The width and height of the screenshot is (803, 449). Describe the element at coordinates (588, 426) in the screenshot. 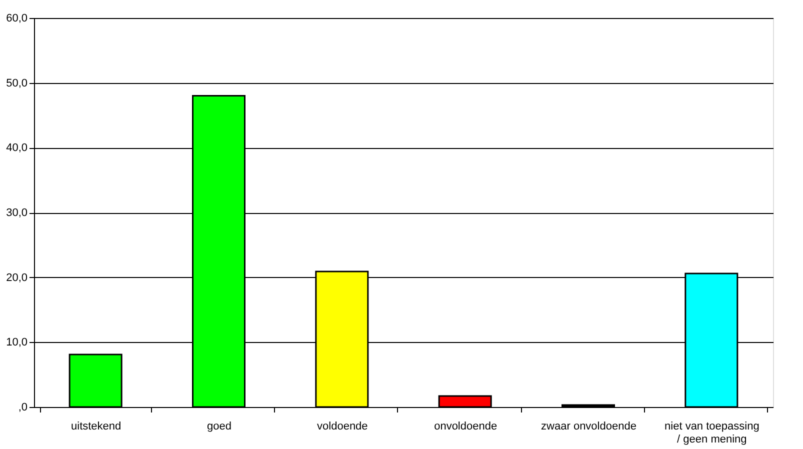

I see `x-tick-label: zwaar onvoldoende` at that location.